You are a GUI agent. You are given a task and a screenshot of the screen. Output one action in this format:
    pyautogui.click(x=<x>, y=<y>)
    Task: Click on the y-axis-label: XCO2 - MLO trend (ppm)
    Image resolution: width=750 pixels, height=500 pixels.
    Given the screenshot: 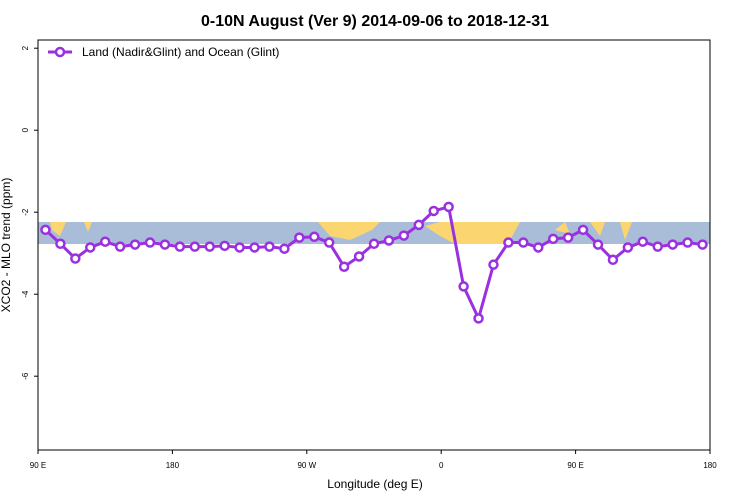 What is the action you would take?
    pyautogui.click(x=6, y=245)
    